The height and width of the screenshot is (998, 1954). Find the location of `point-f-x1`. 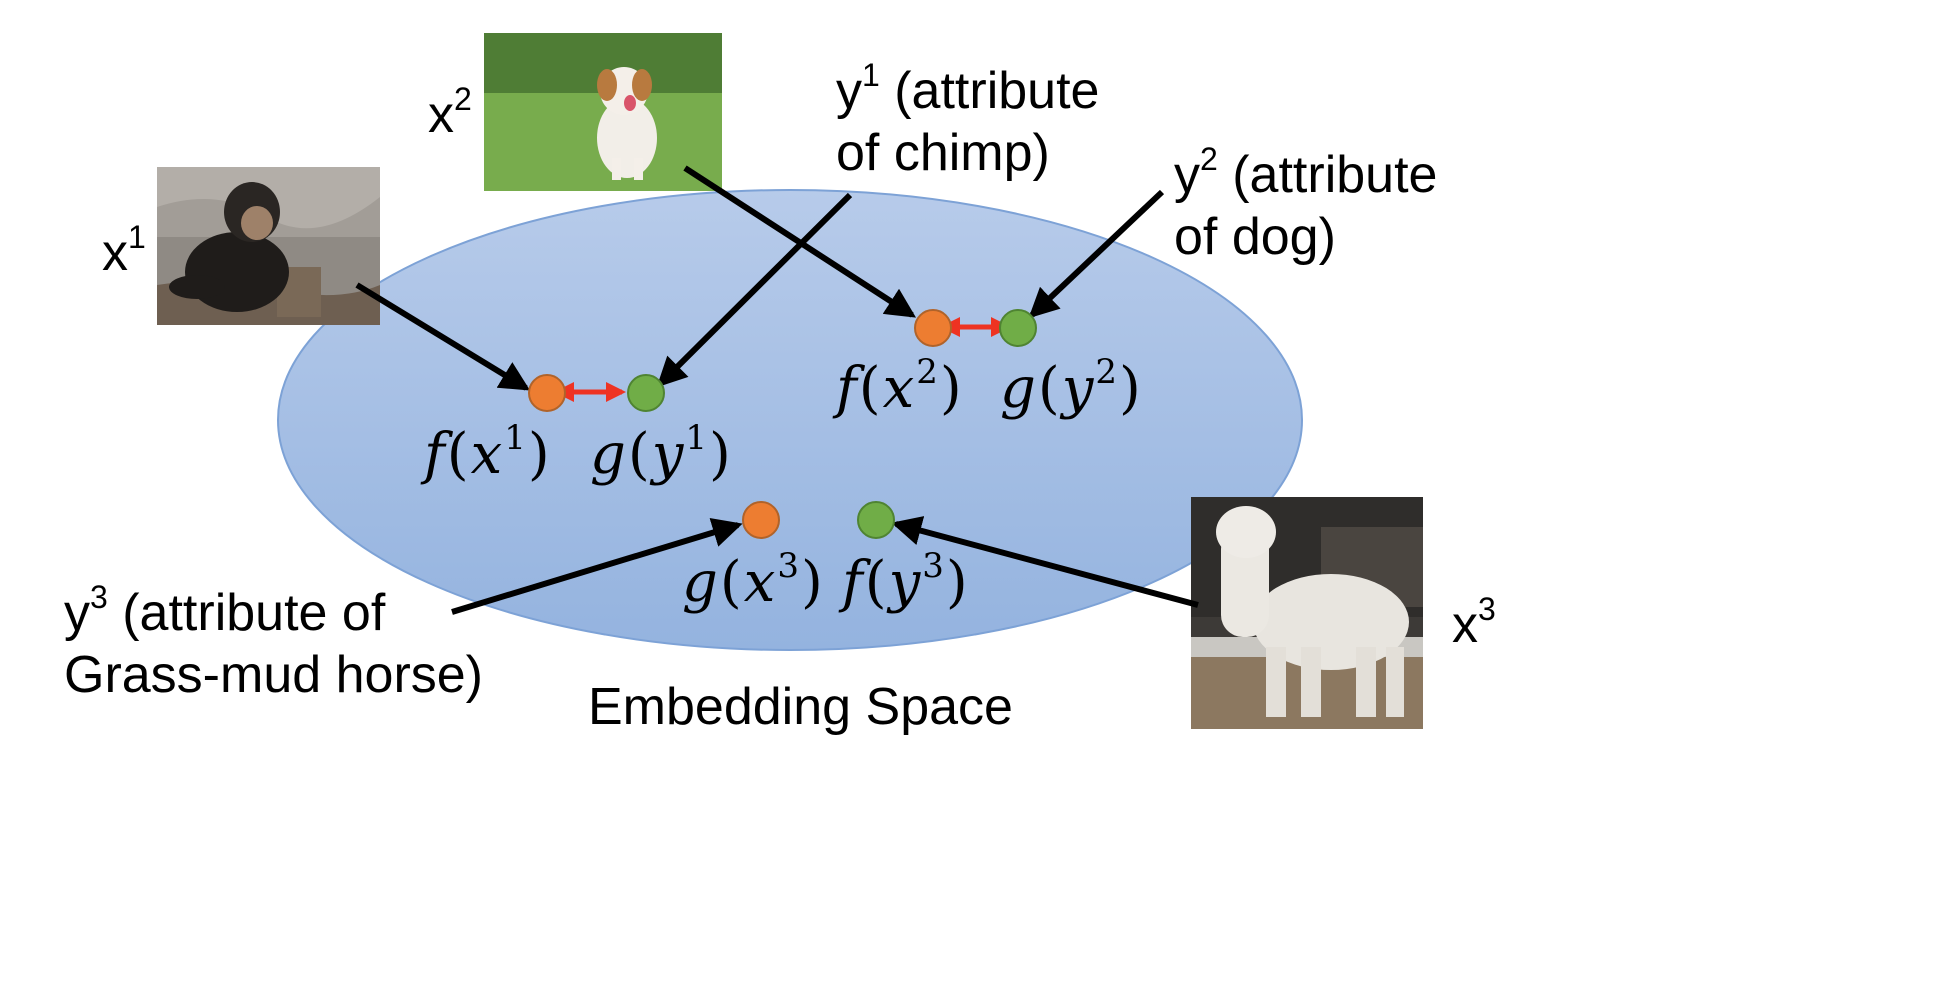

point-f-x1 is located at coordinates (547, 393).